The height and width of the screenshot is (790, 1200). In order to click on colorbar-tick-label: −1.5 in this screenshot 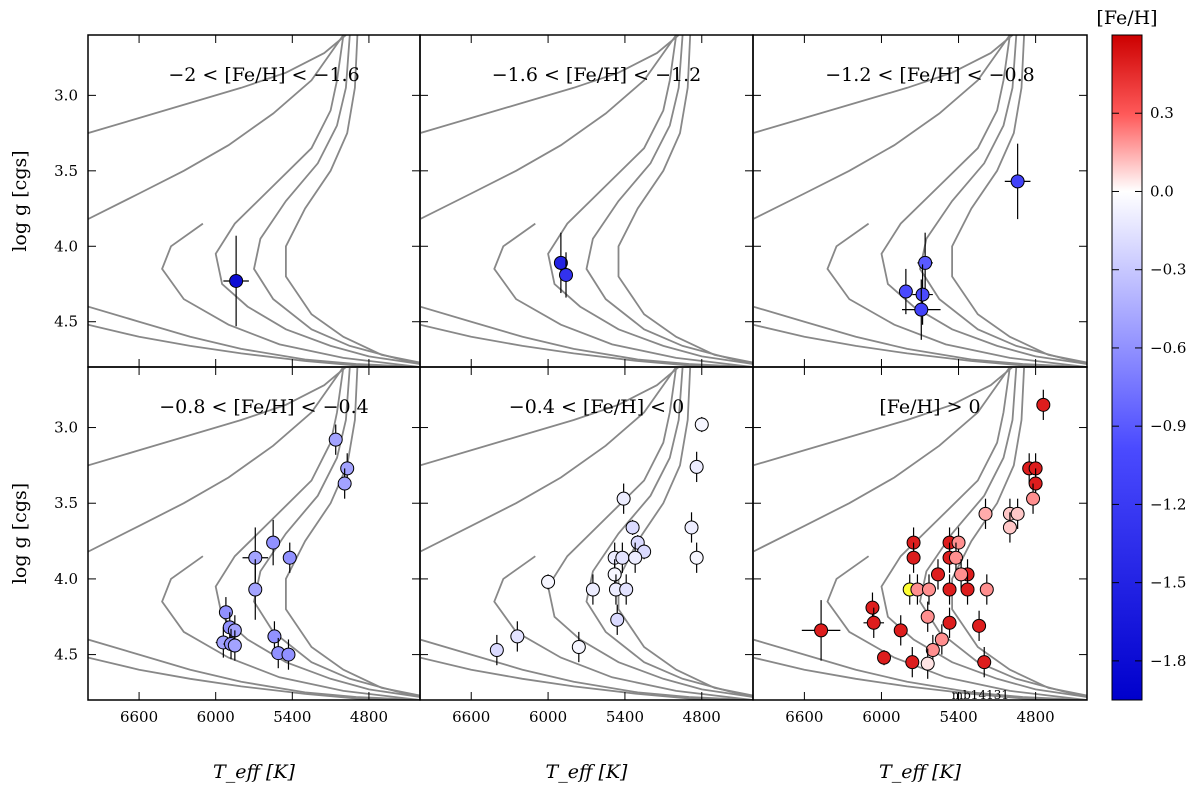, I will do `click(1168, 583)`.